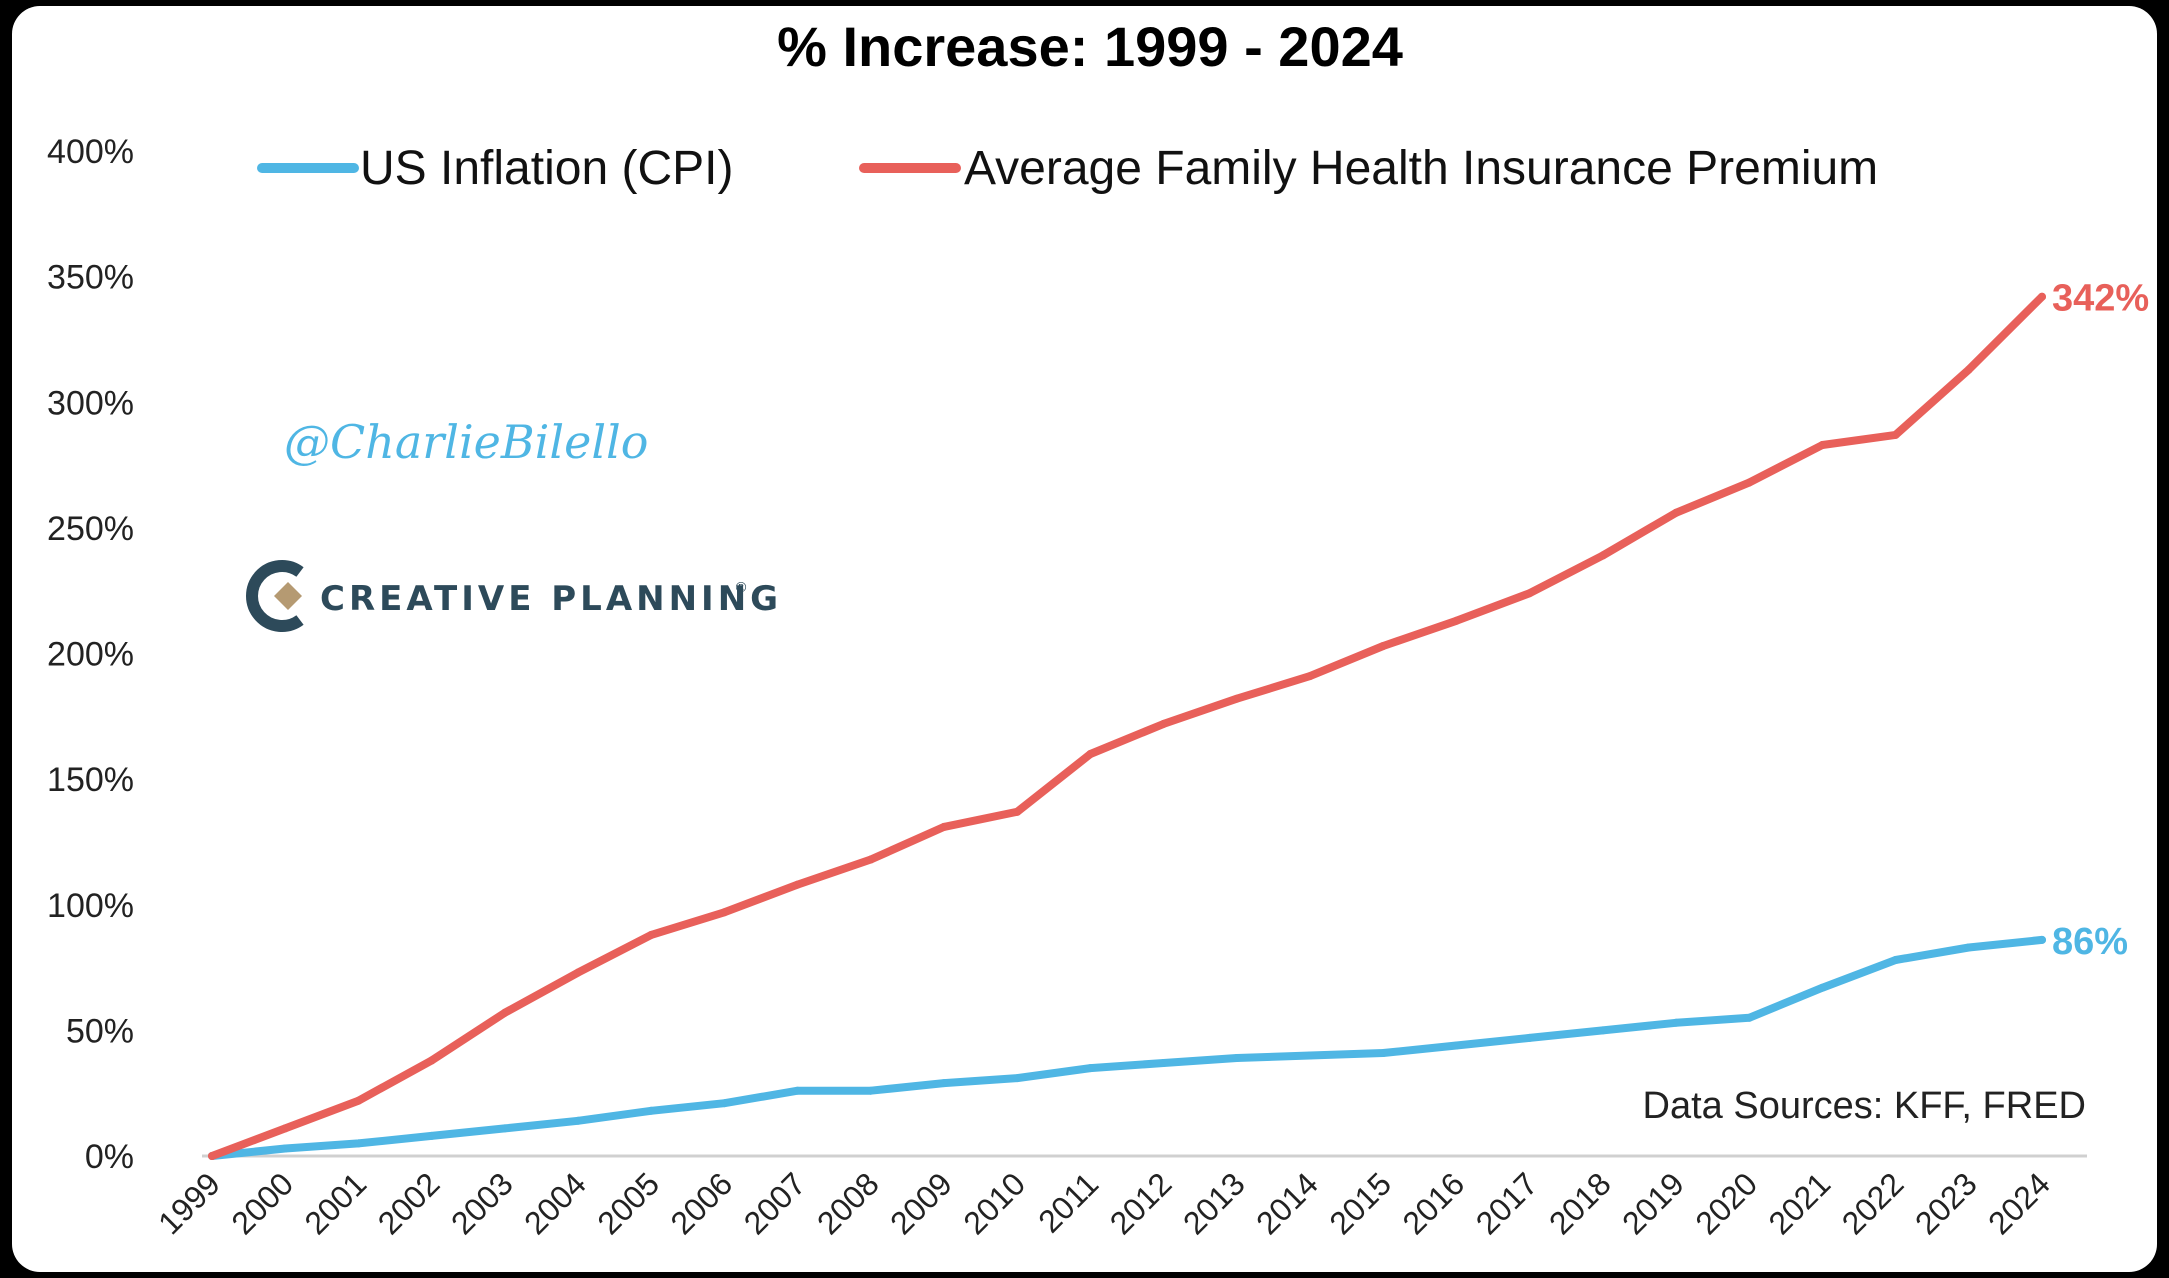  What do you see at coordinates (466, 442) in the screenshot?
I see `author-handle: @CharlieBilello` at bounding box center [466, 442].